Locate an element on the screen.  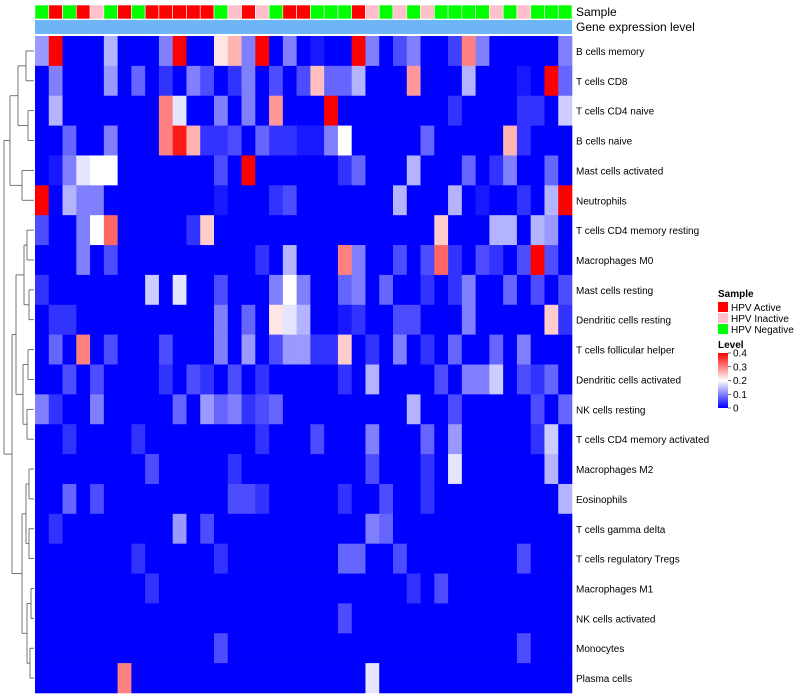
legend-sample-swatch is located at coordinates (723, 329).